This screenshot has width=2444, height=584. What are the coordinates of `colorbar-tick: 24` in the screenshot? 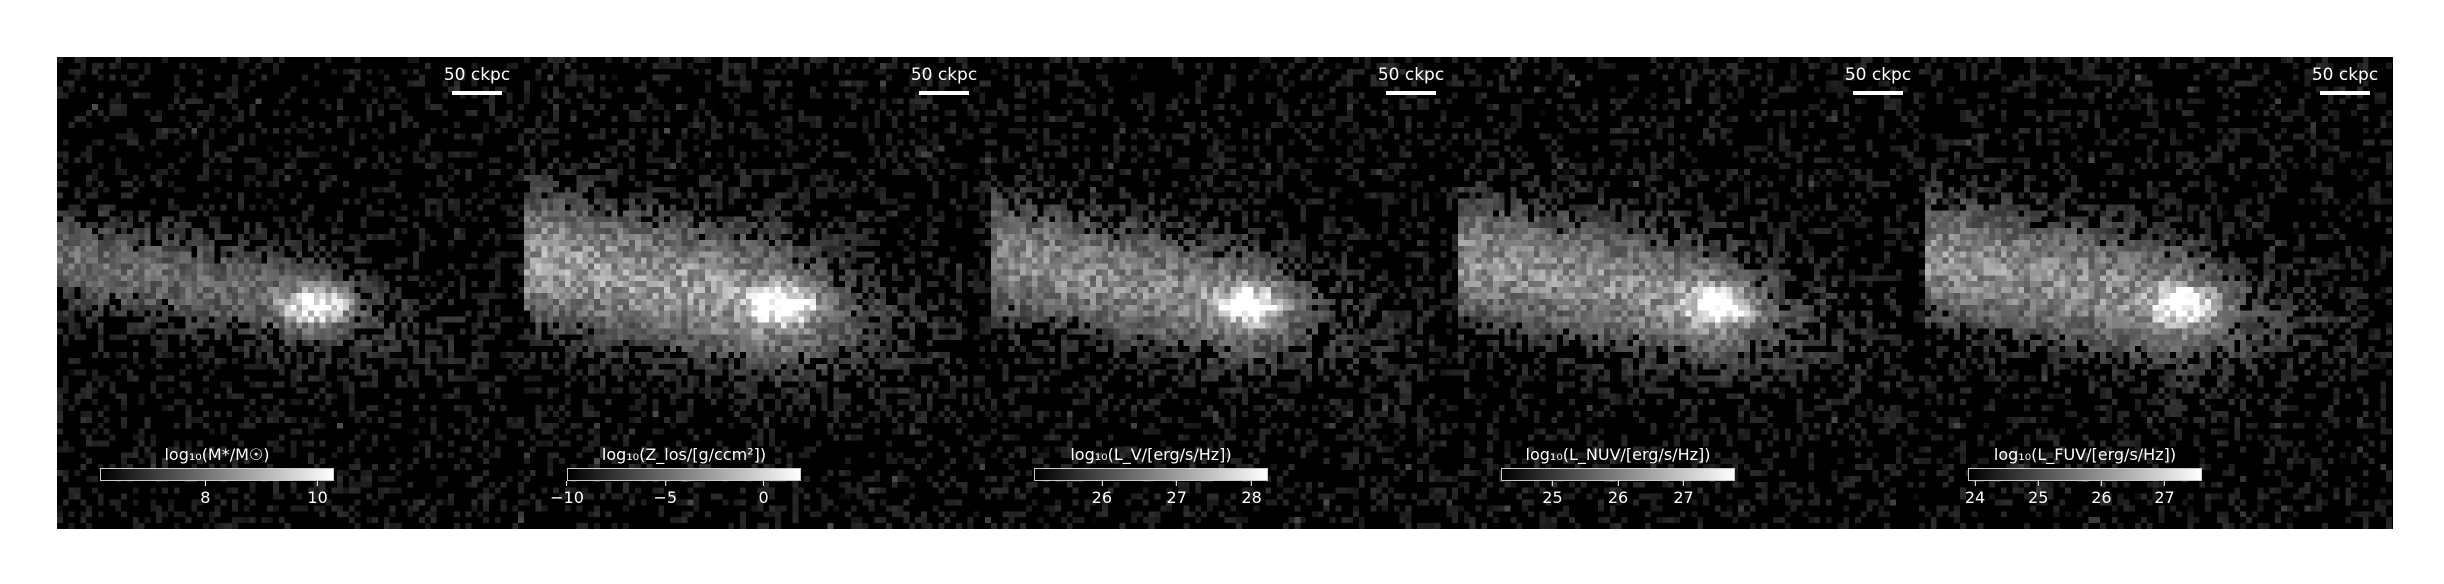 It's located at (1975, 494).